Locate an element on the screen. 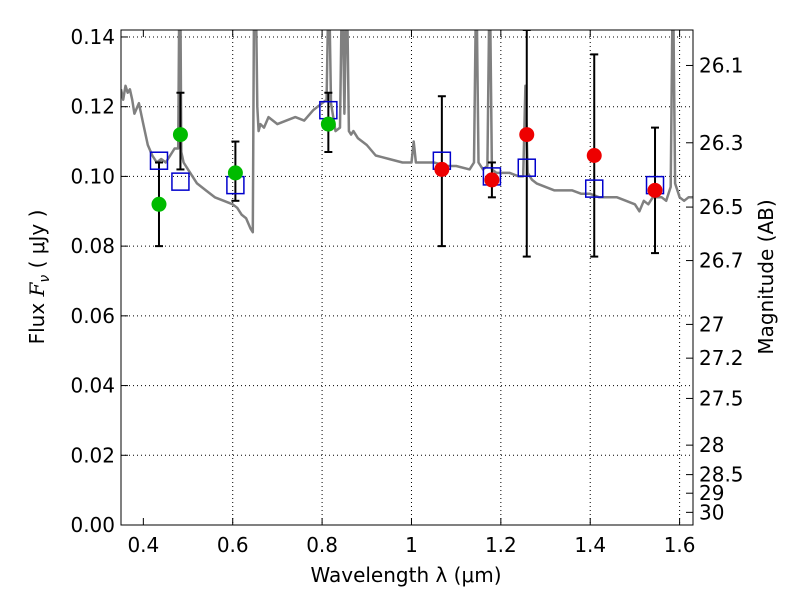 This screenshot has width=800, height=600. x-tick-label: 1.2 is located at coordinates (501, 545).